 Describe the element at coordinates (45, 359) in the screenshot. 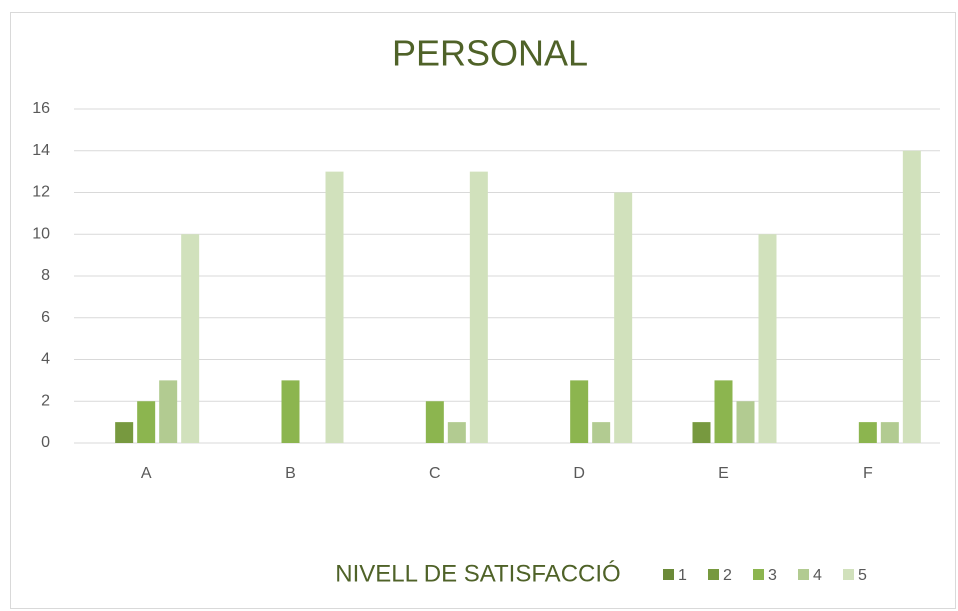

I see `y-tick-label: 4` at that location.